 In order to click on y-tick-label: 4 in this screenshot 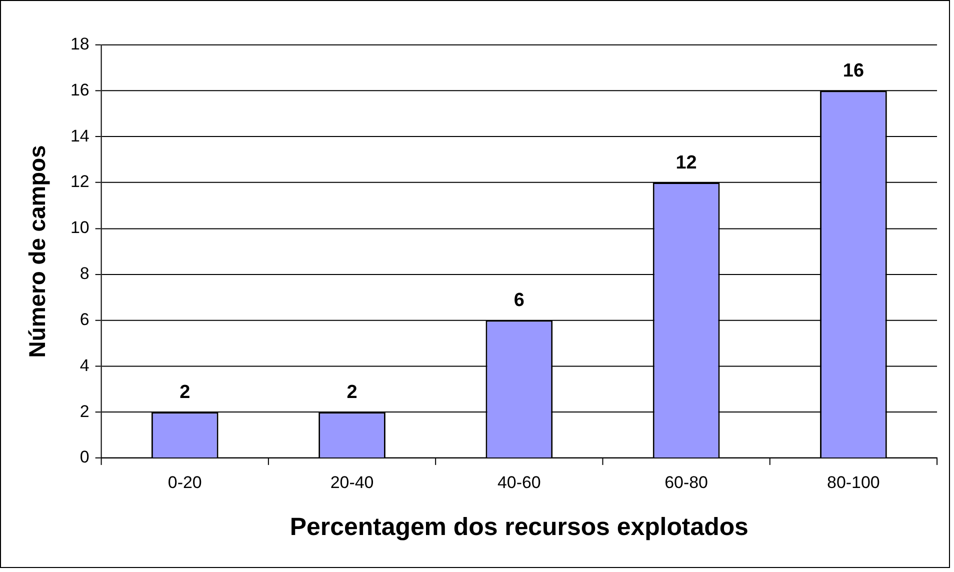, I will do `click(85, 365)`.